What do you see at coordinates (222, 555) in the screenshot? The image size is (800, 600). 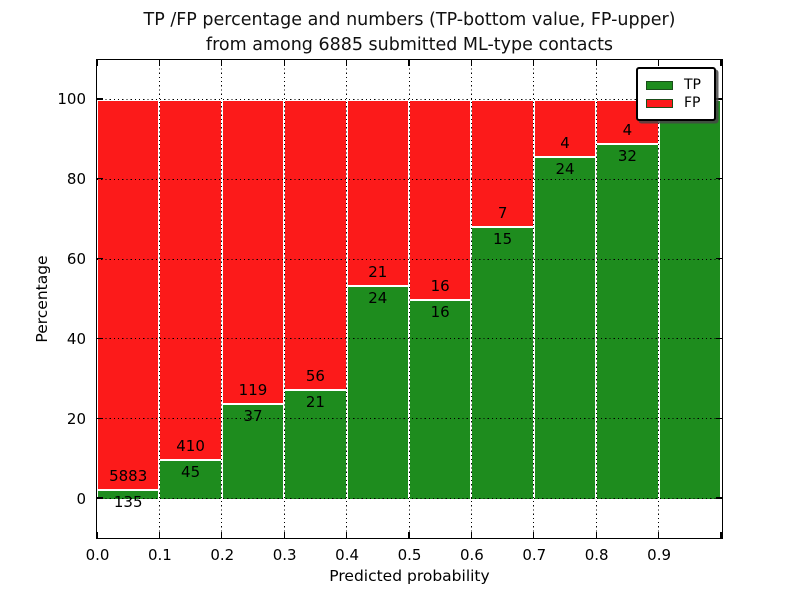 I see `x-tick-label: 0.2` at bounding box center [222, 555].